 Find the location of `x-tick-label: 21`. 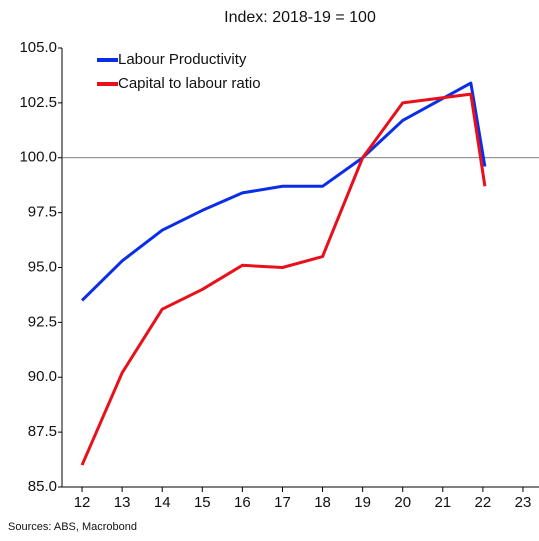

x-tick-label: 21 is located at coordinates (442, 502).